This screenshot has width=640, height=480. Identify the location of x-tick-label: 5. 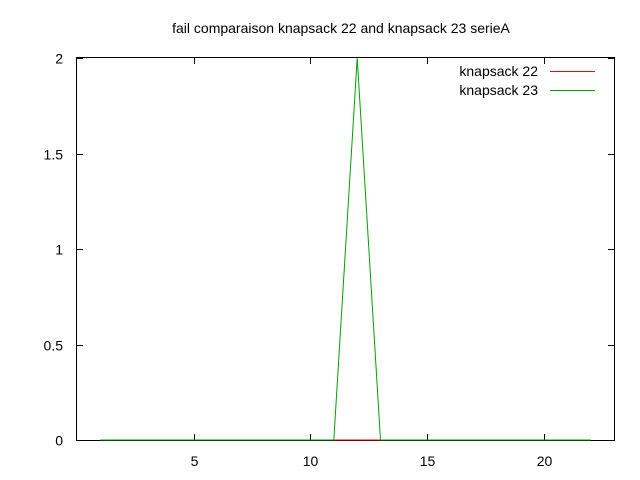
(195, 461).